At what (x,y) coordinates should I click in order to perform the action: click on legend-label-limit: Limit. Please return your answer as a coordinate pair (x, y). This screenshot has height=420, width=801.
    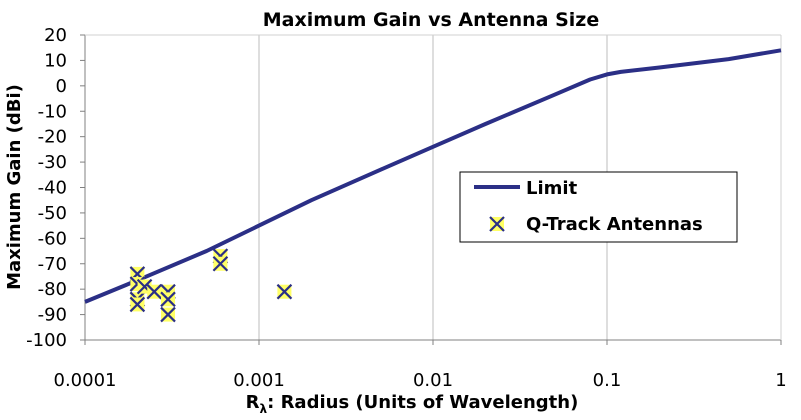
    Looking at the image, I should click on (552, 188).